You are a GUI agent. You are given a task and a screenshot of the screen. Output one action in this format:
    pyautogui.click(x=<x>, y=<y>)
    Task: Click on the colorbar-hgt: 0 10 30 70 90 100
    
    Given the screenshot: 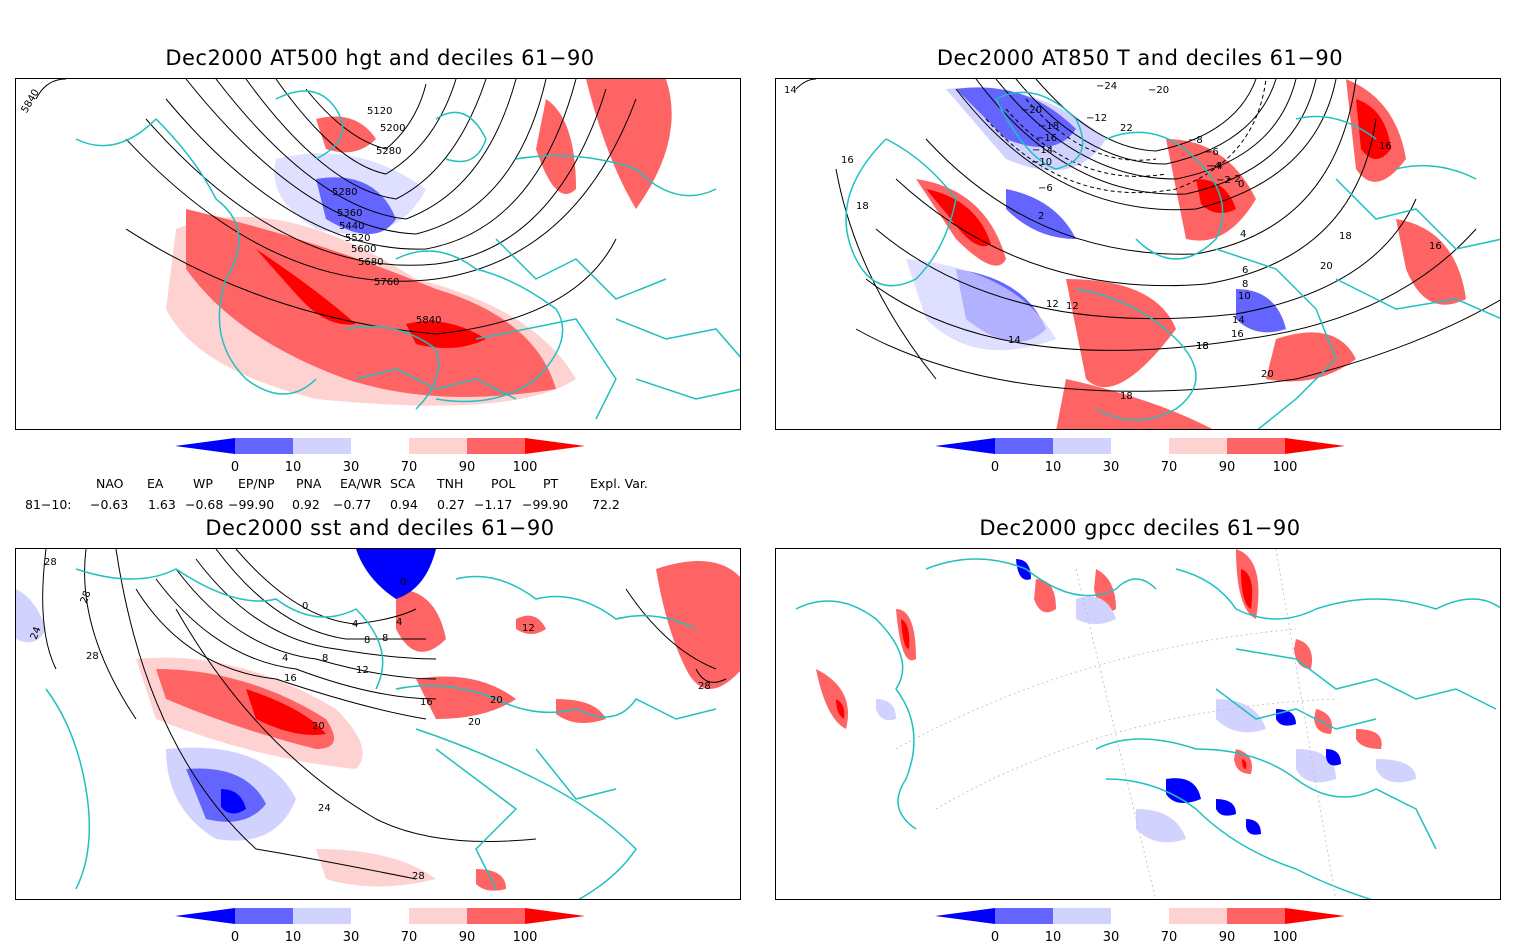 What is the action you would take?
    pyautogui.click(x=380, y=458)
    